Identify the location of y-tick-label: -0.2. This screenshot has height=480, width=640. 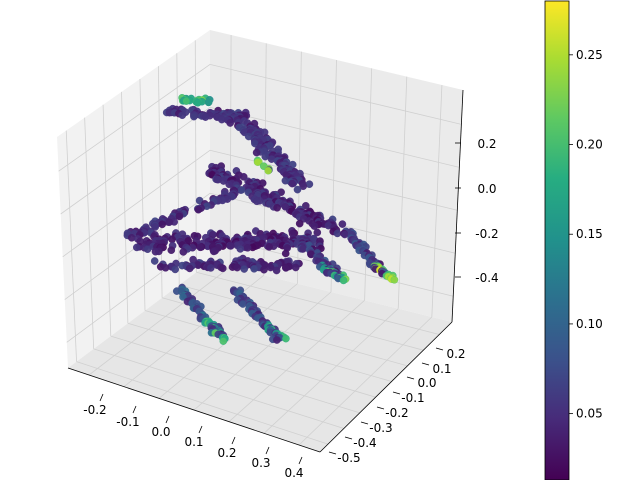
(396, 413).